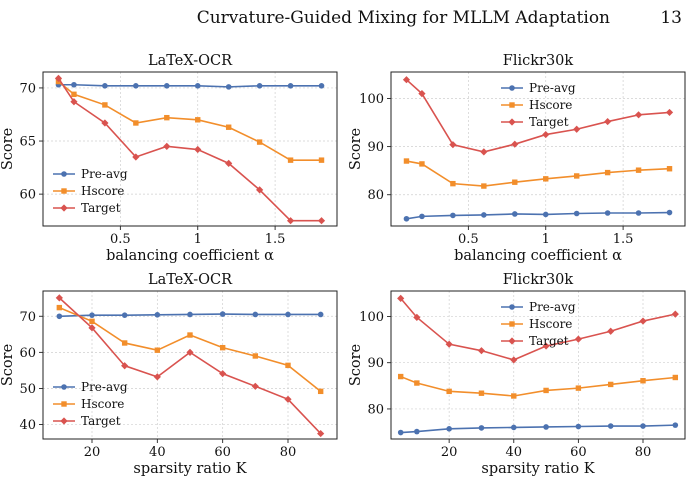 Image resolution: width=696 pixels, height=481 pixels. I want to click on page-number: 13, so click(671, 18).